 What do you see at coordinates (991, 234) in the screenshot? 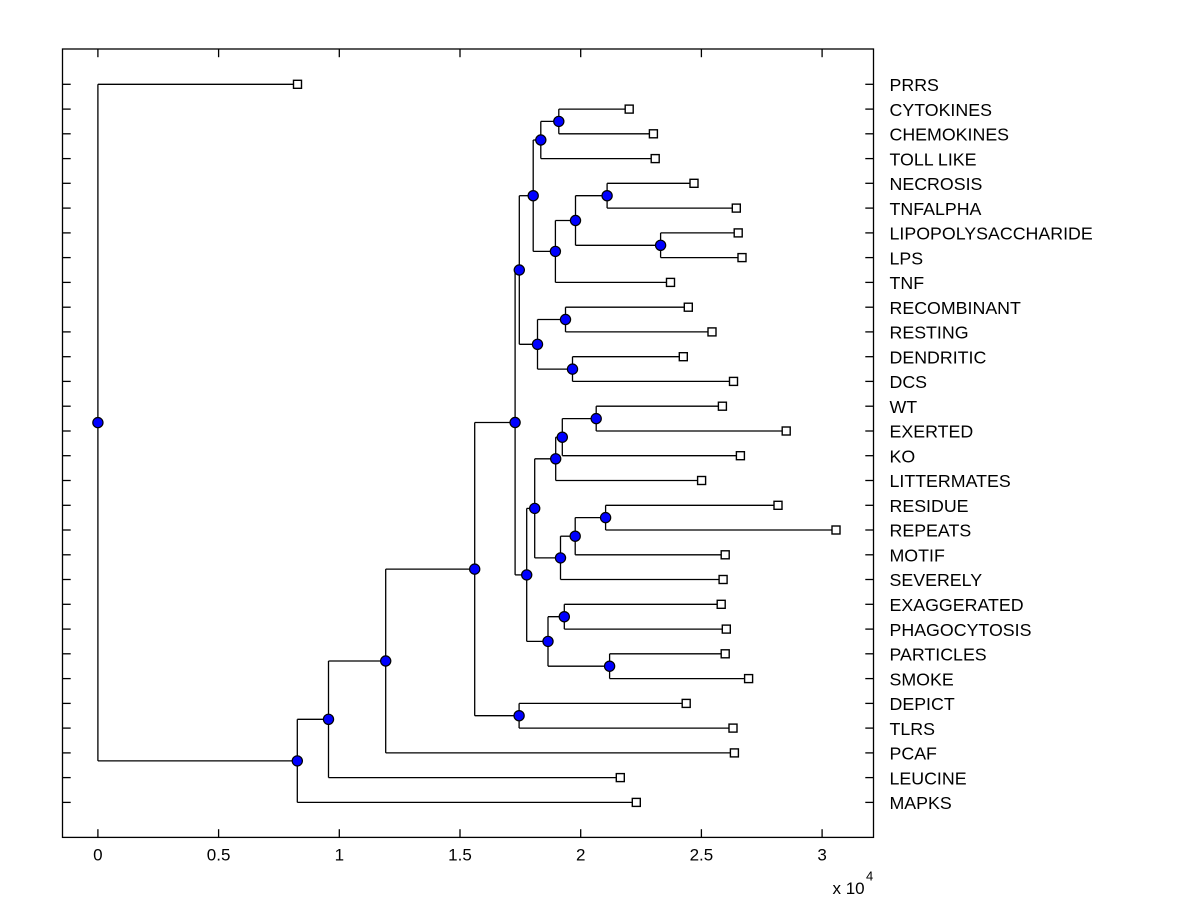
I see `svg-text: LIPOPOLYSACCHARIDE` at bounding box center [991, 234].